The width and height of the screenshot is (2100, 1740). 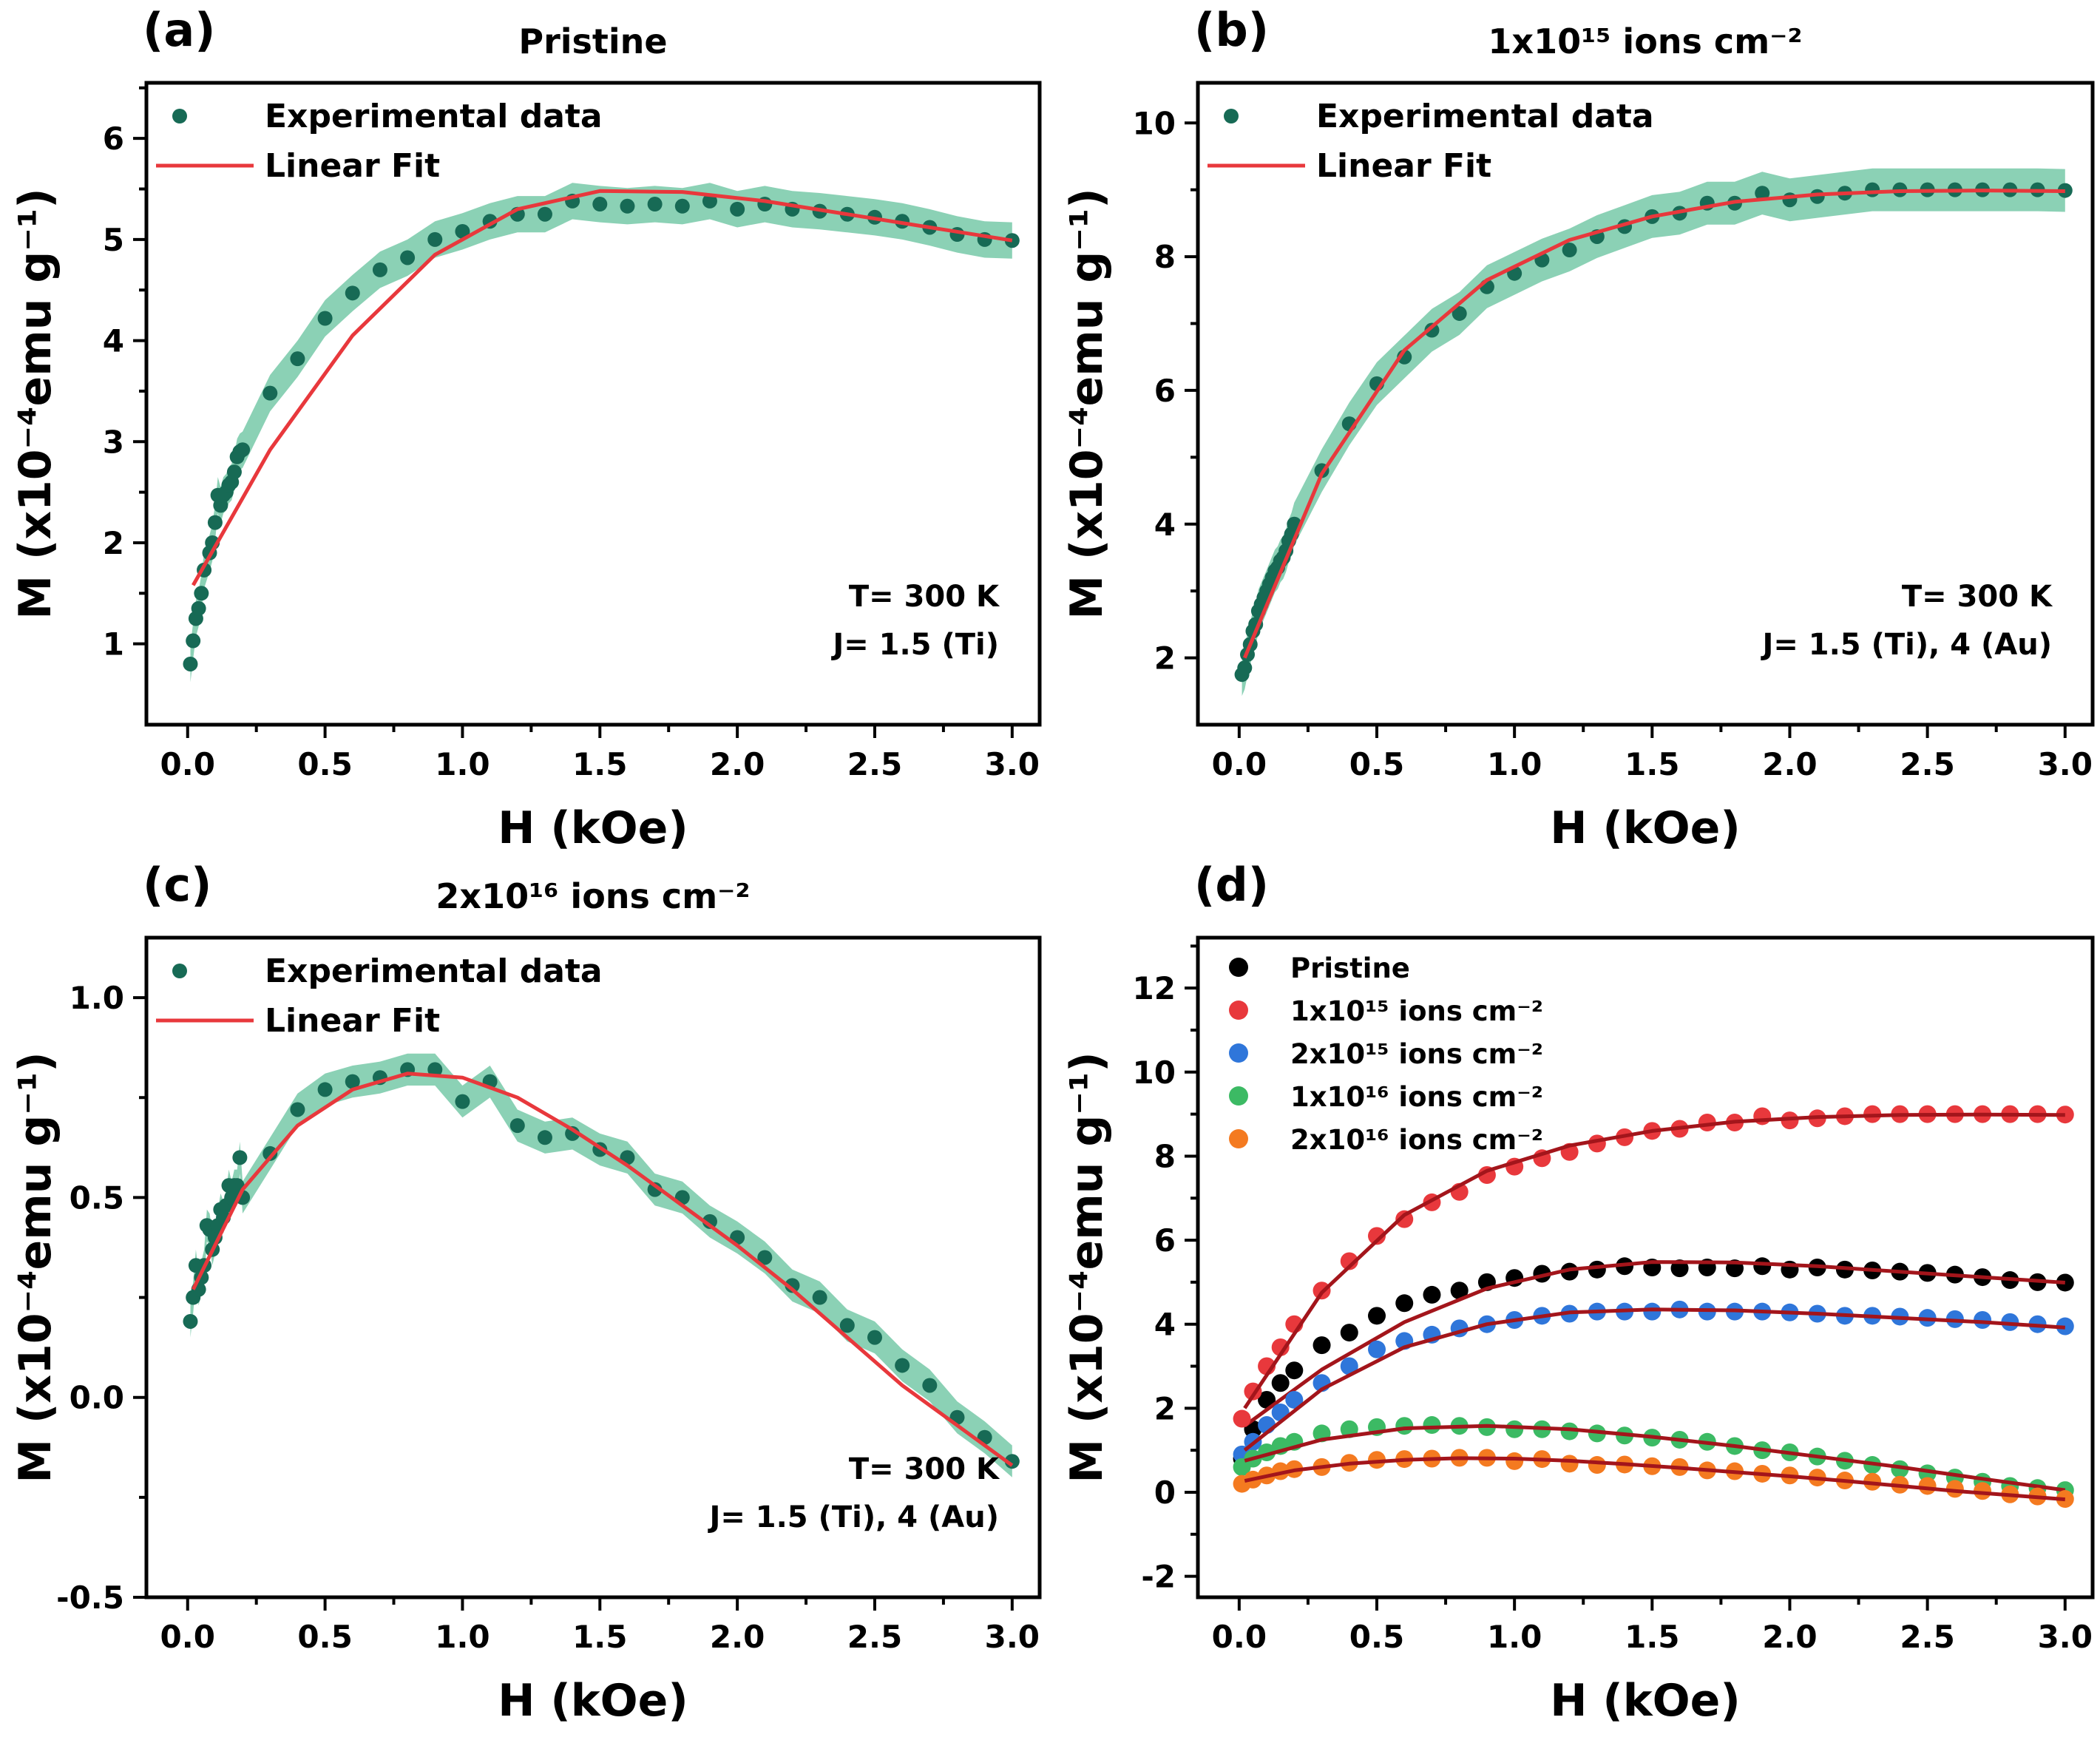 I want to click on x-tick-label: 1.0, so click(x=462, y=764).